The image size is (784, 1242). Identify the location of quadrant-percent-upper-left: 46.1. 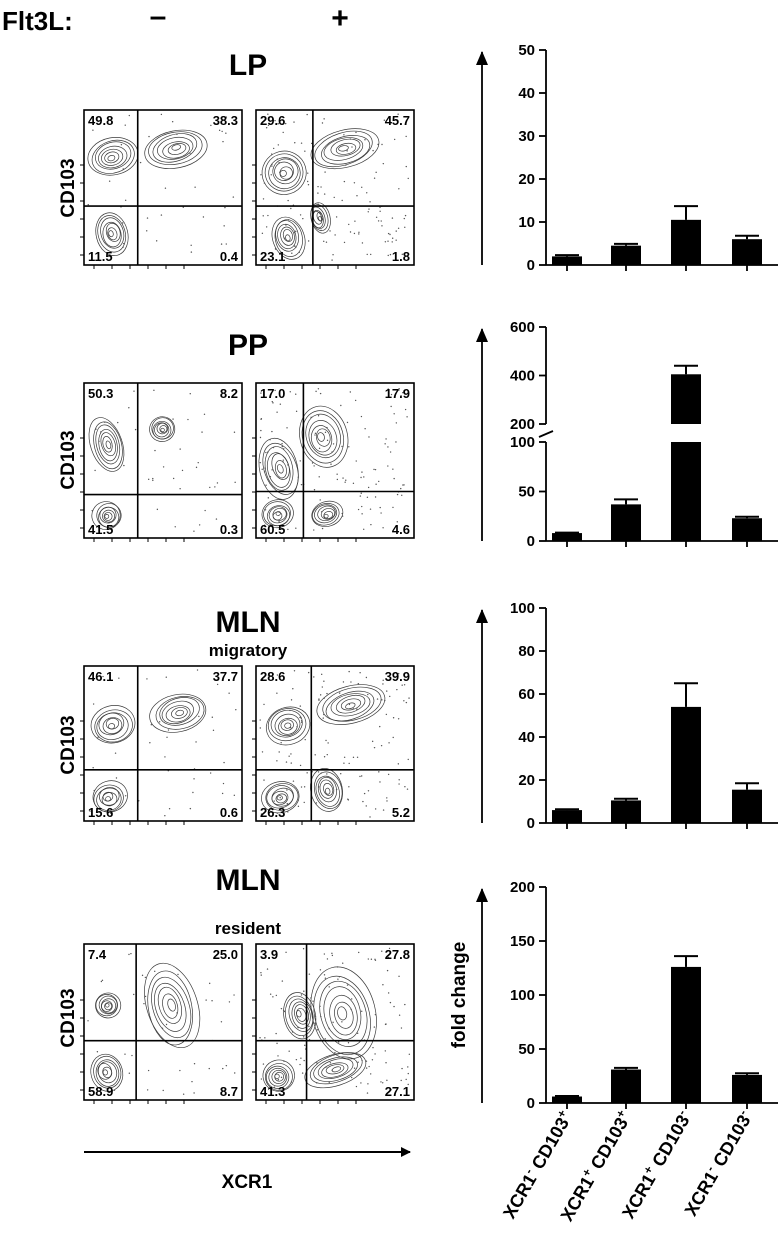
(100, 676).